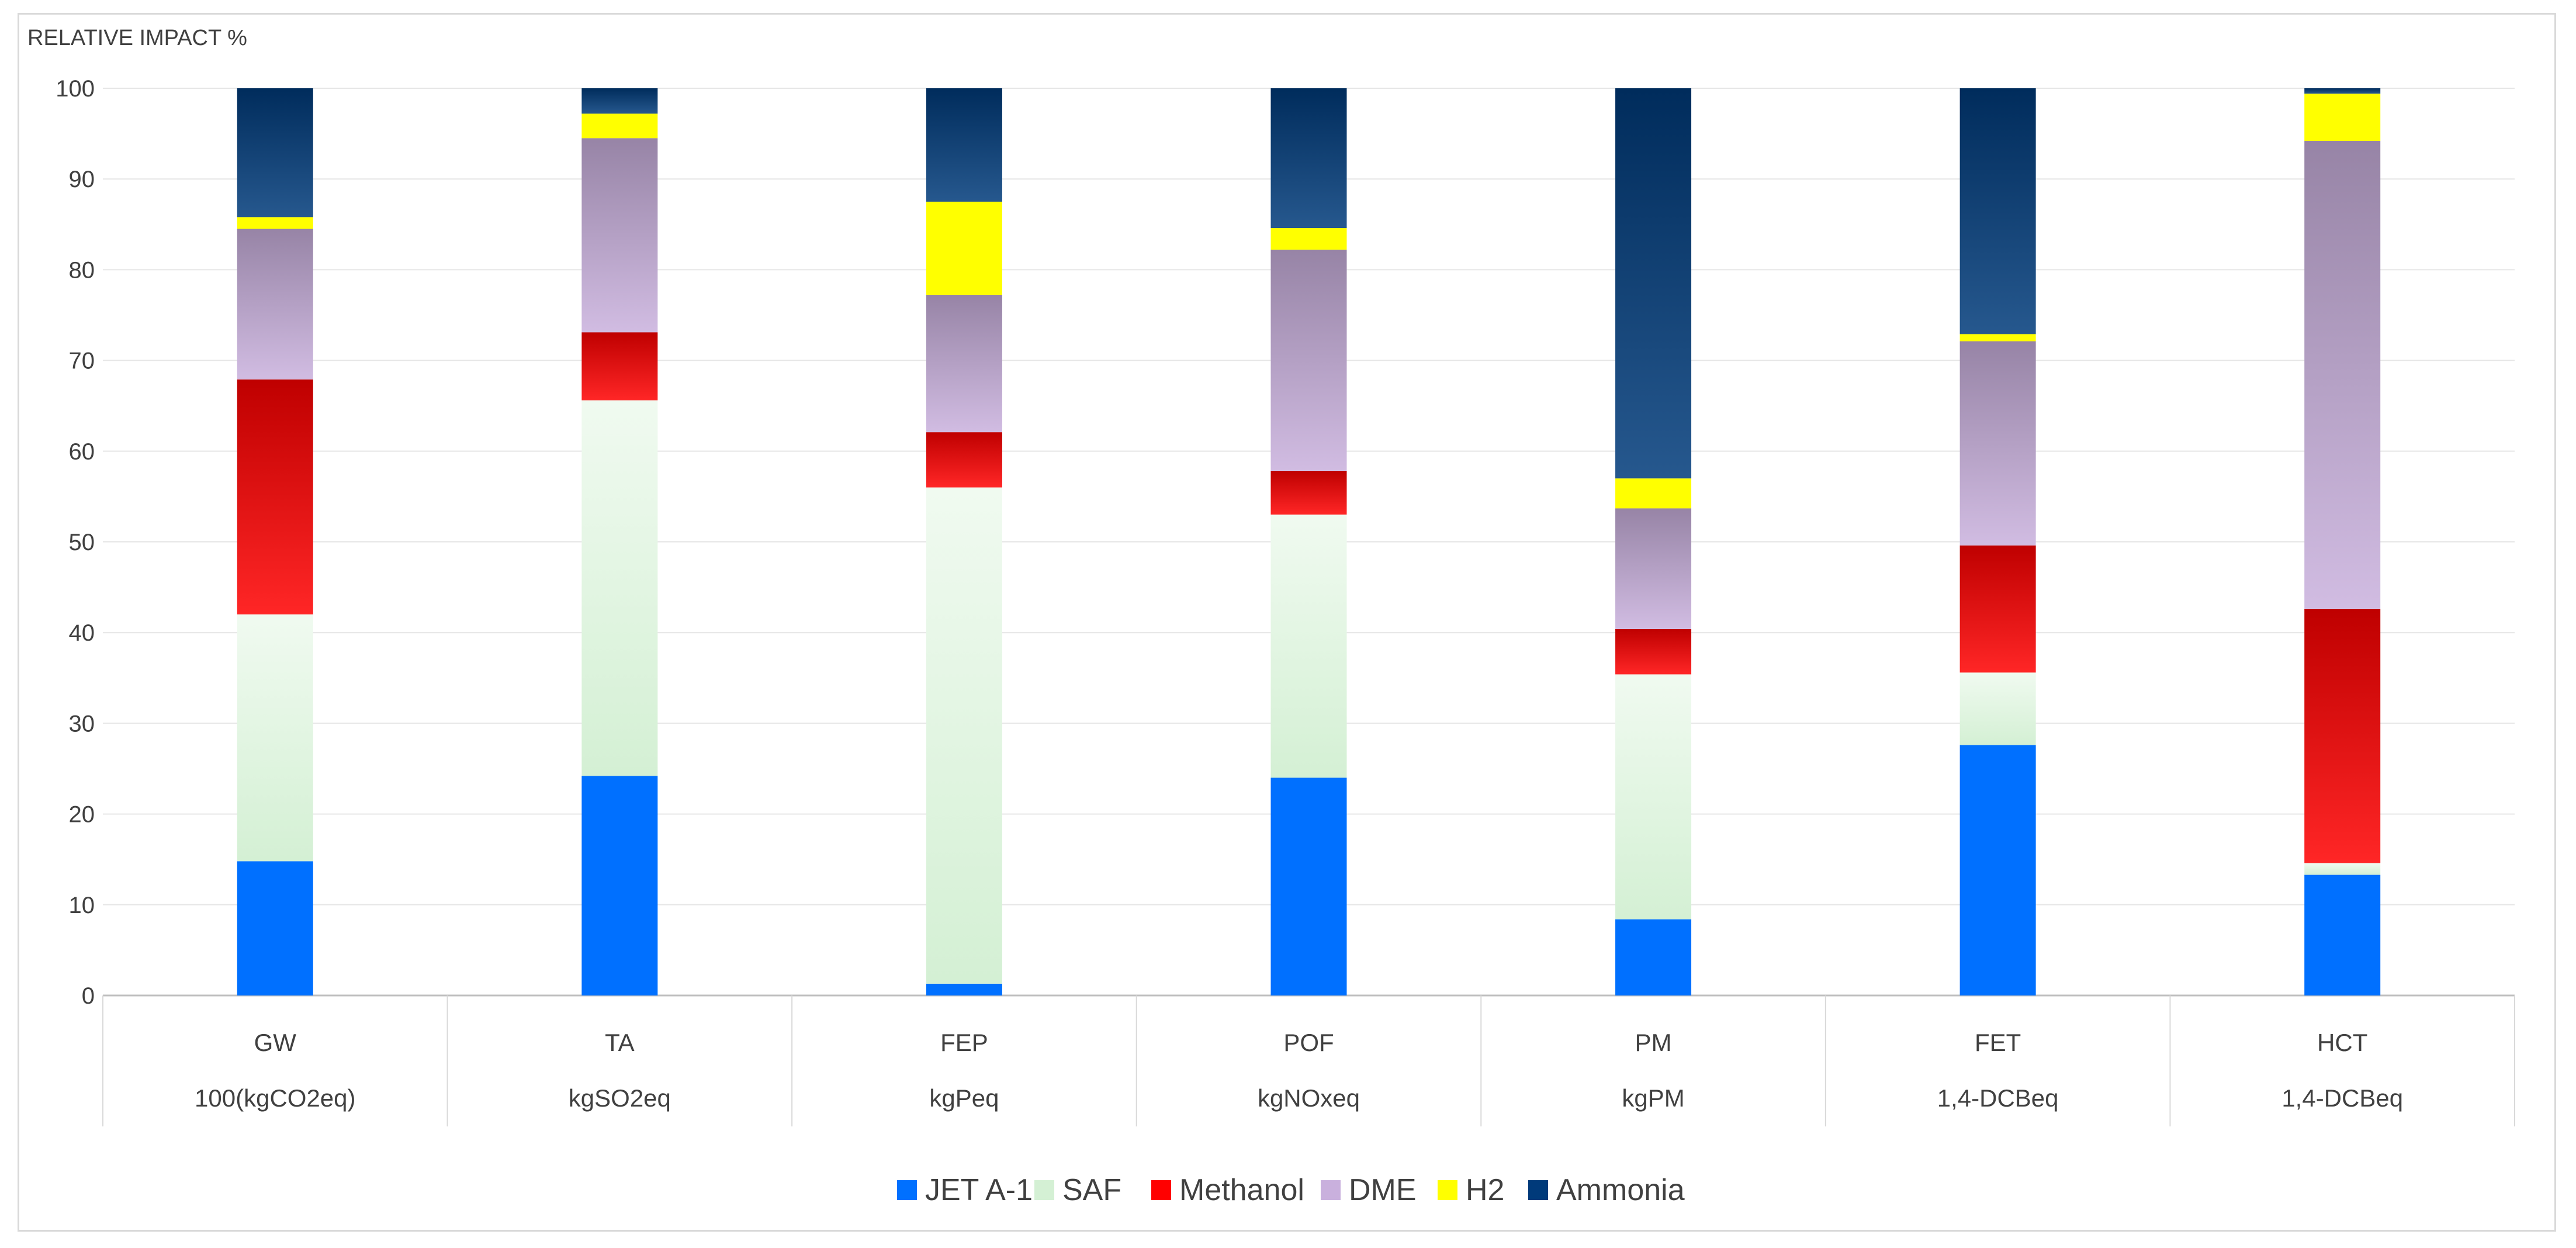 The image size is (2576, 1248). What do you see at coordinates (1308, 646) in the screenshot?
I see `bar-segment-pof-saf` at bounding box center [1308, 646].